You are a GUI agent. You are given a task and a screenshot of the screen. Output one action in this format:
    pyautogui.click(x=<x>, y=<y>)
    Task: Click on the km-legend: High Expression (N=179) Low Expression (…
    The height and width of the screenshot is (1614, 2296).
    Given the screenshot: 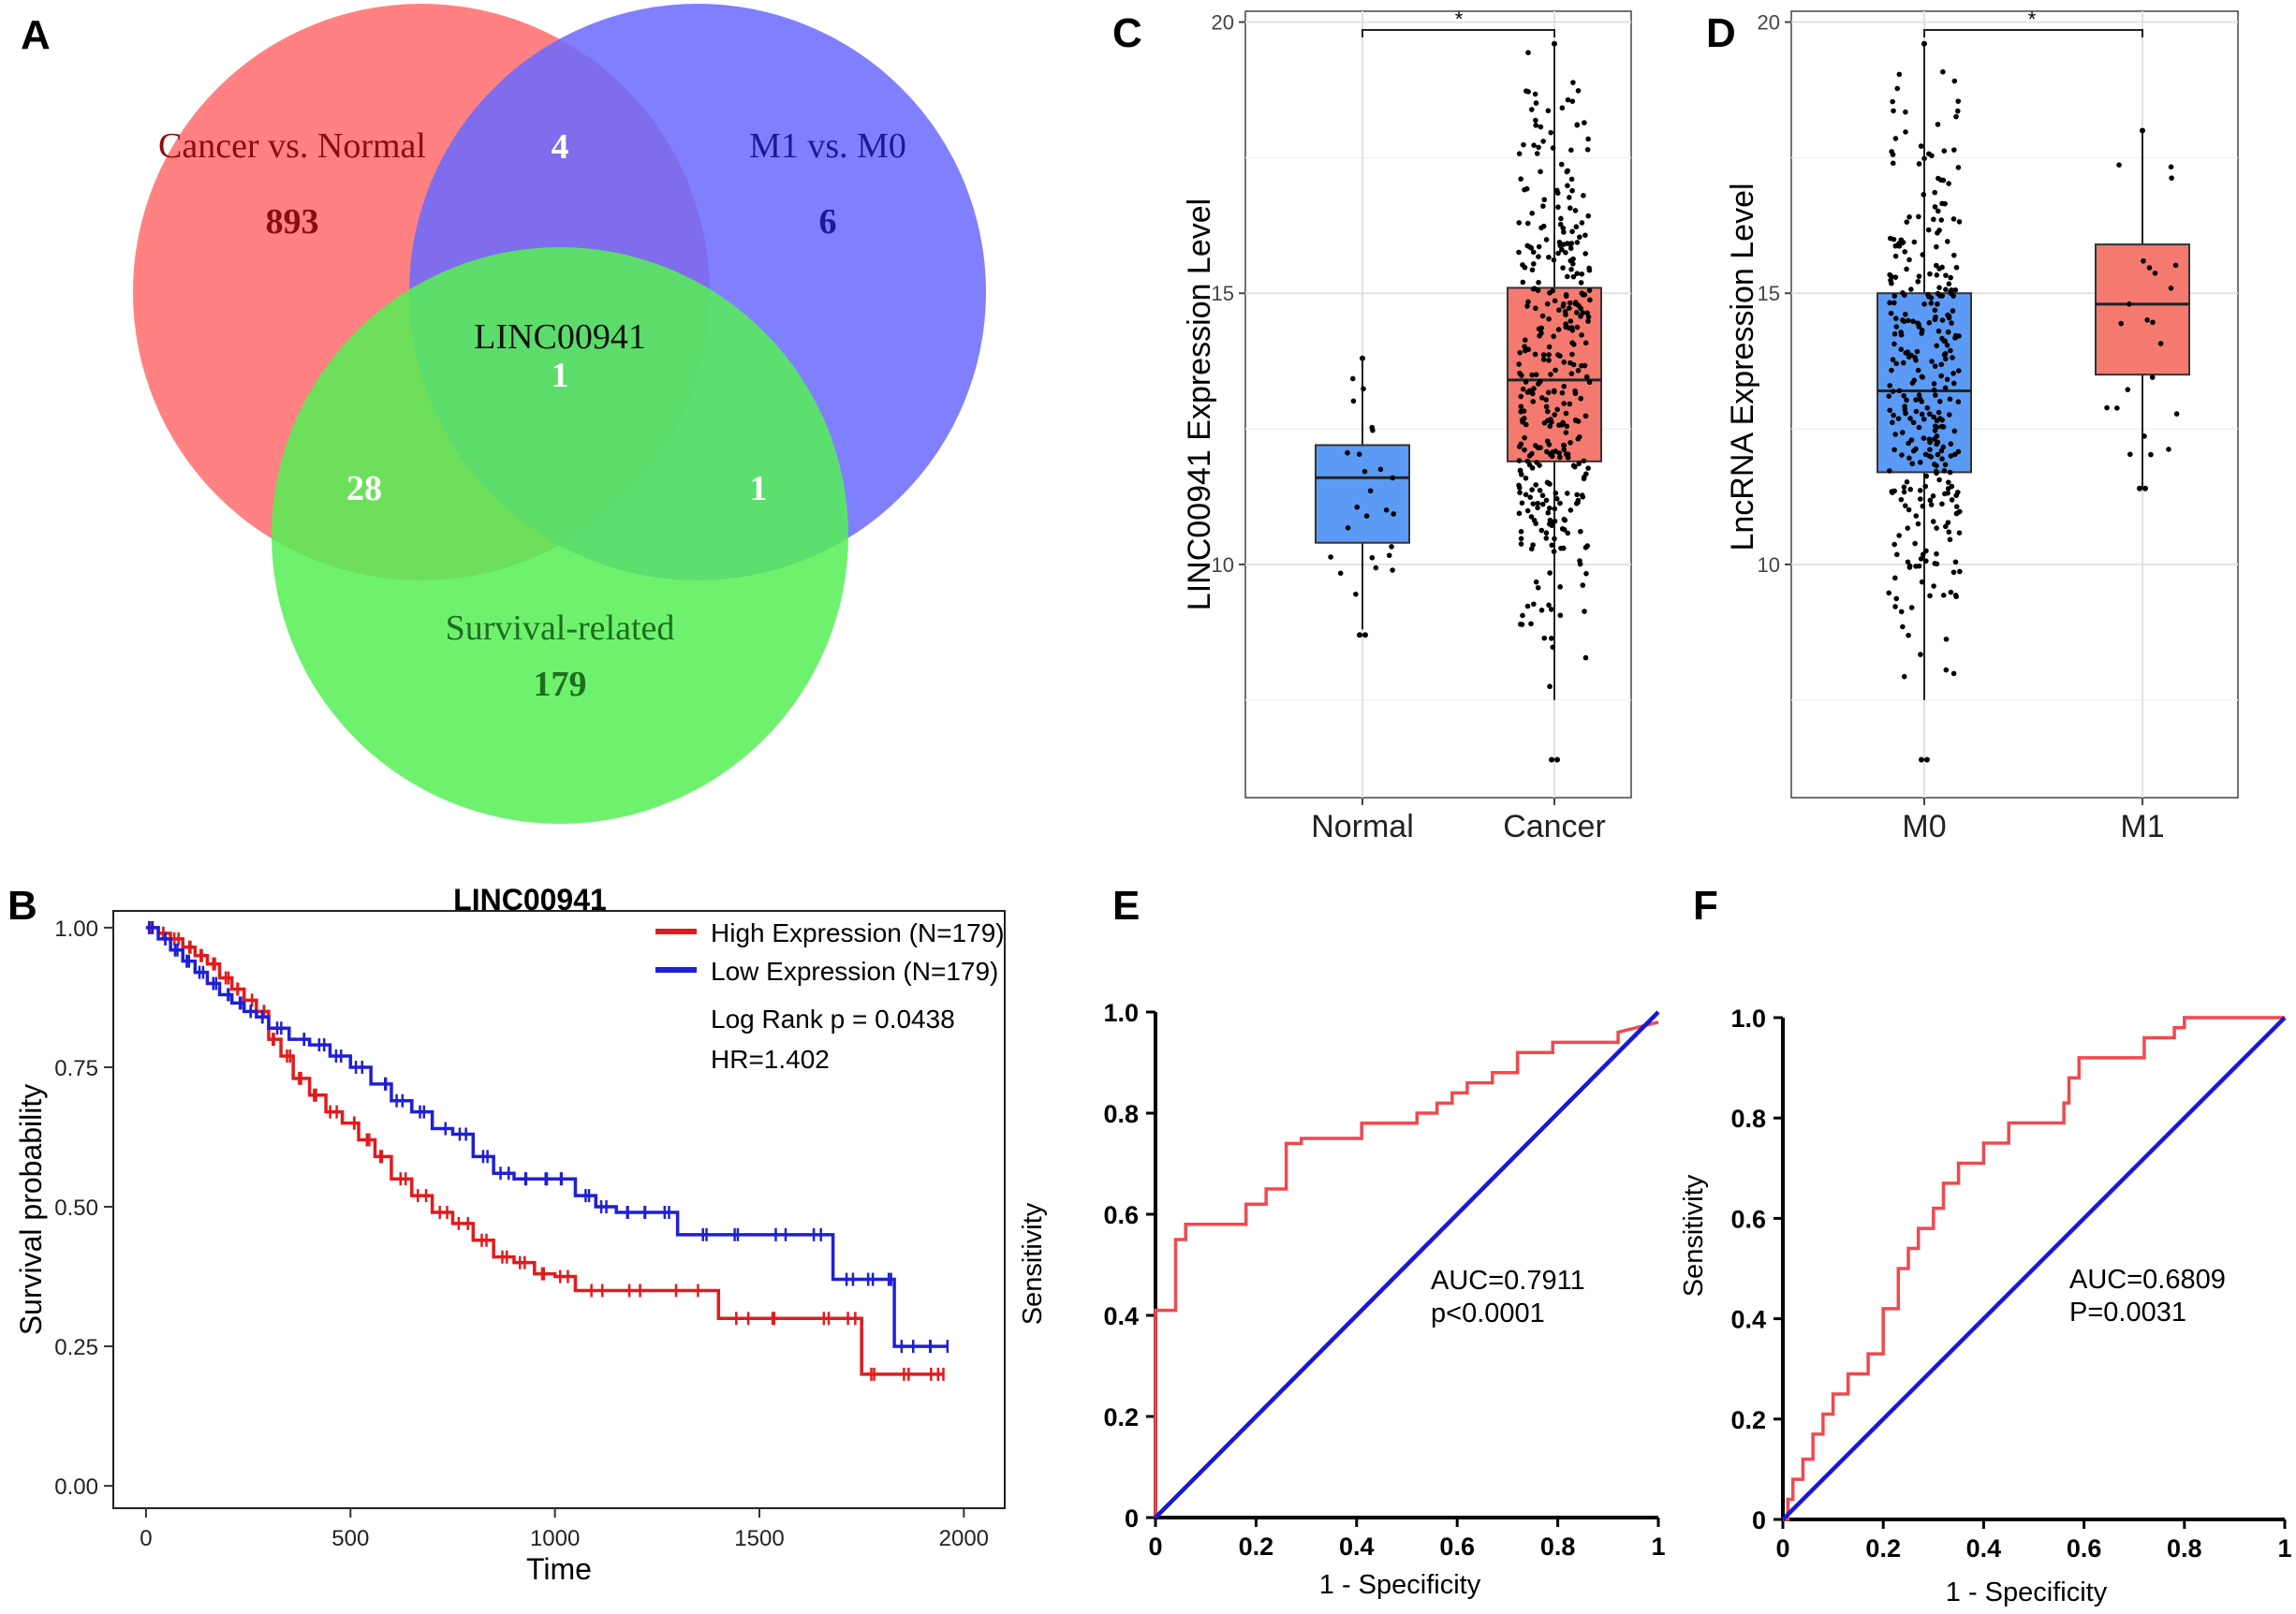 What is the action you would take?
    pyautogui.click(x=830, y=952)
    